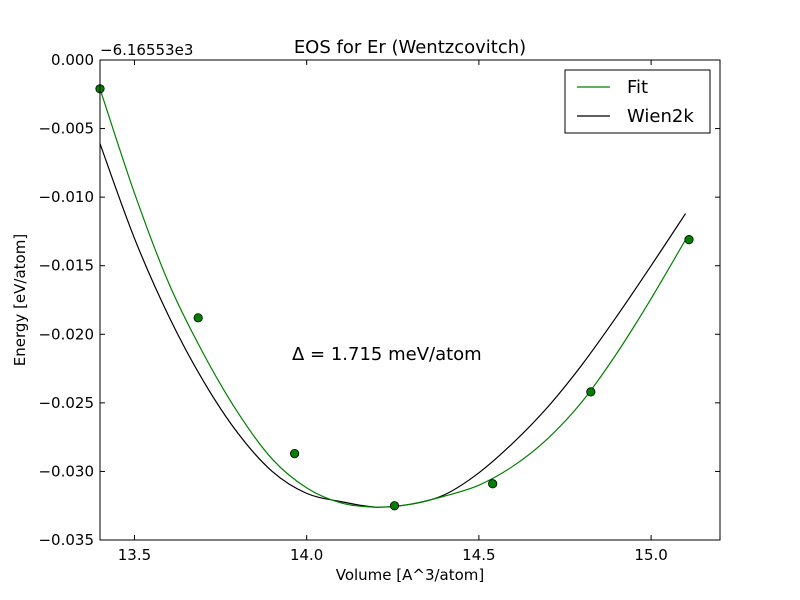 The width and height of the screenshot is (800, 600). I want to click on delta-annotation: Δ = 1.715 meV/atom, so click(387, 354).